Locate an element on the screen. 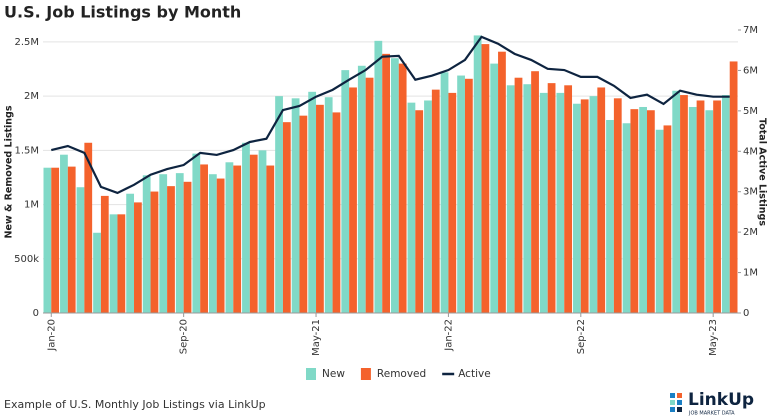 This screenshot has width=768, height=417. legend-label: Active is located at coordinates (474, 374).